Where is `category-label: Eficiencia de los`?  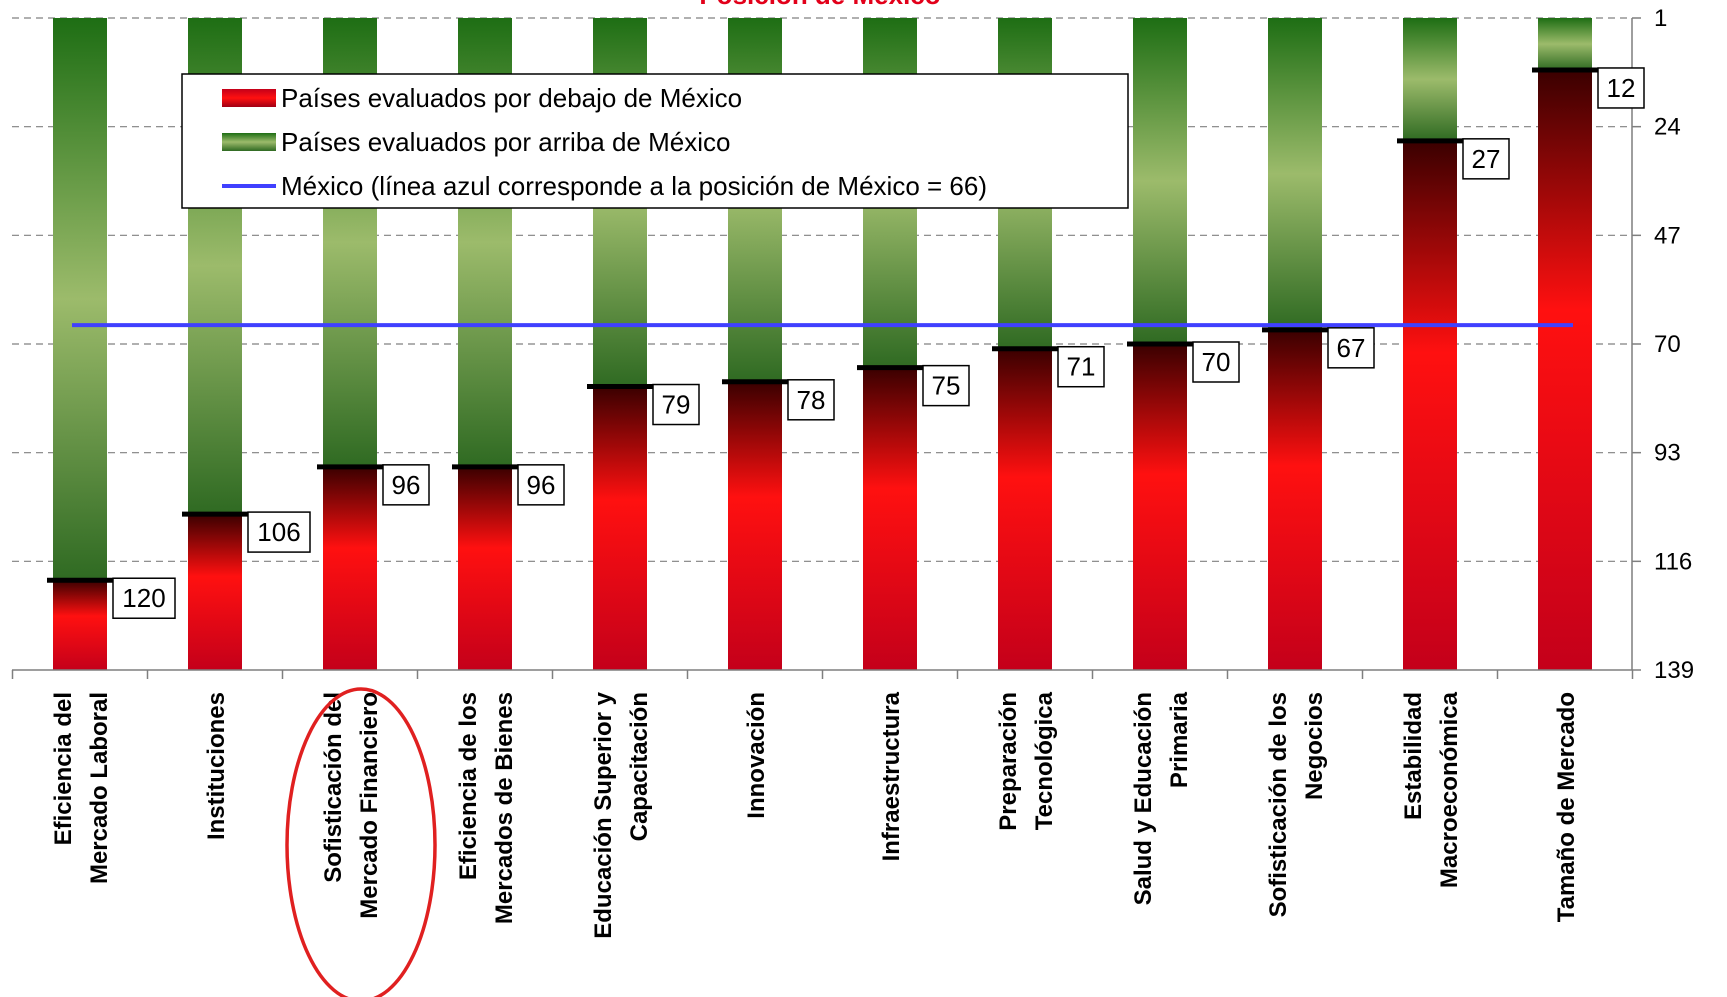 category-label: Eficiencia de los is located at coordinates (468, 786).